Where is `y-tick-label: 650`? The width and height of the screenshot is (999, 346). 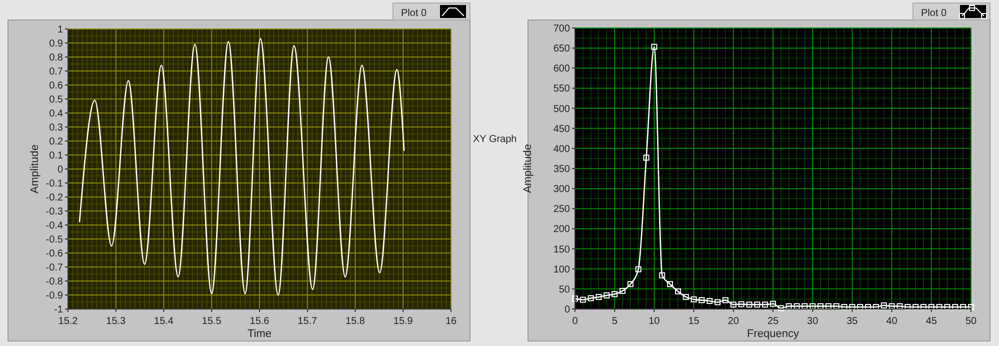
y-tick-label: 650 is located at coordinates (561, 49).